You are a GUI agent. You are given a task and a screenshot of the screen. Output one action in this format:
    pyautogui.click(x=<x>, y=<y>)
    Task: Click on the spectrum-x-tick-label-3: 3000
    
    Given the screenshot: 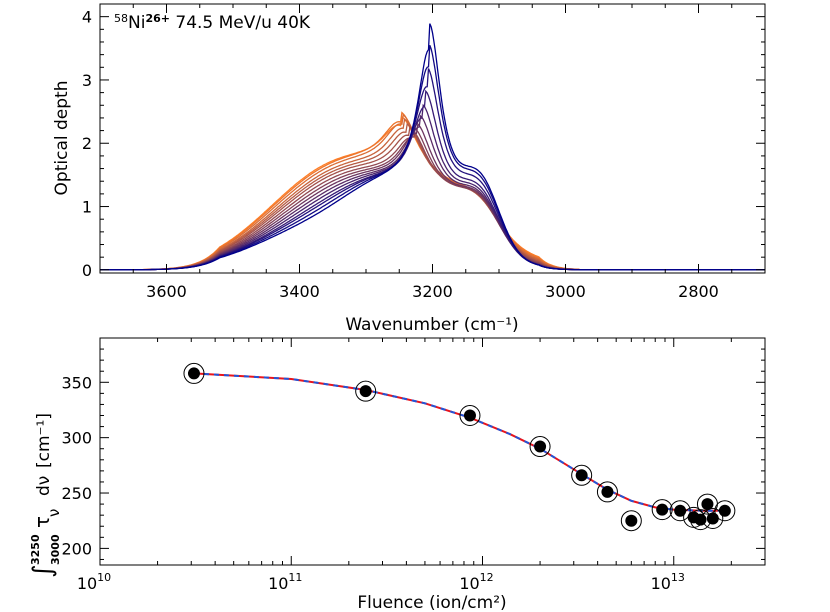 What is the action you would take?
    pyautogui.click(x=565, y=291)
    